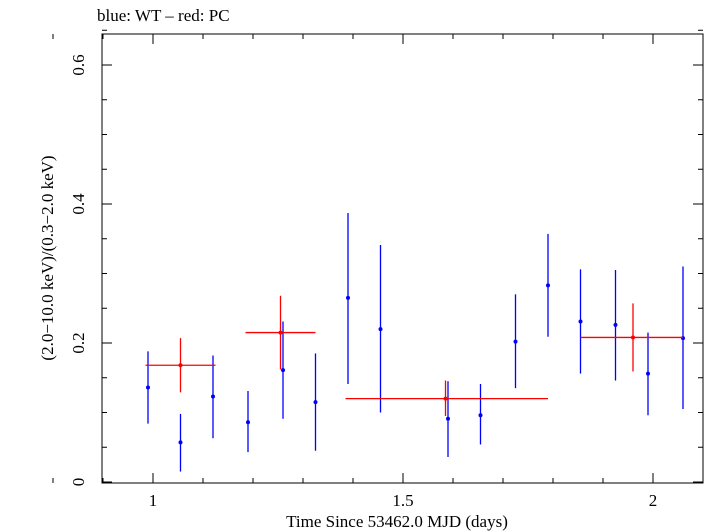 Image resolution: width=705 pixels, height=532 pixels. I want to click on x-tick-label: 2, so click(653, 500).